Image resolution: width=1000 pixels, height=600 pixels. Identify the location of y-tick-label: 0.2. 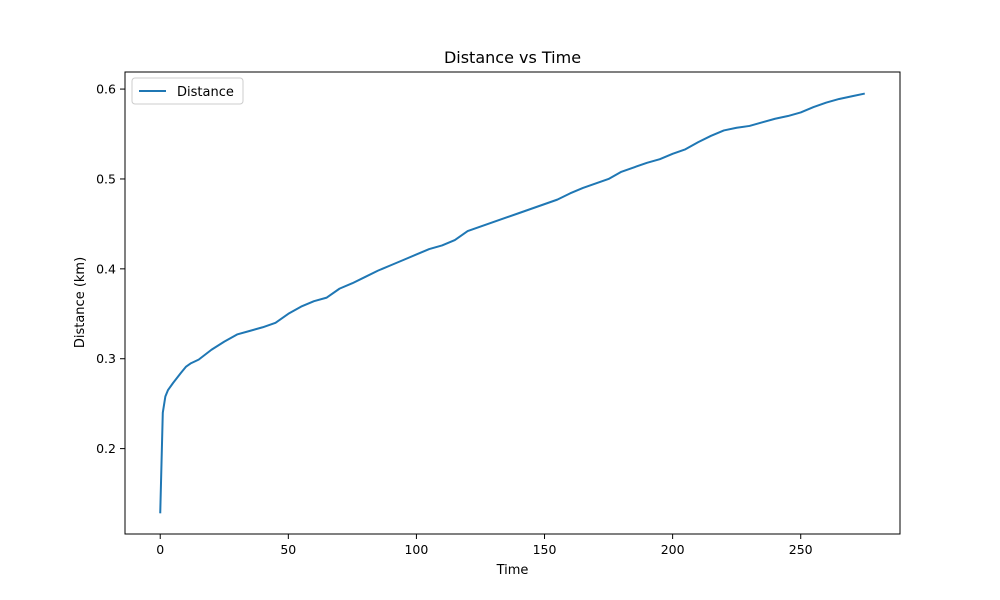
(106, 448).